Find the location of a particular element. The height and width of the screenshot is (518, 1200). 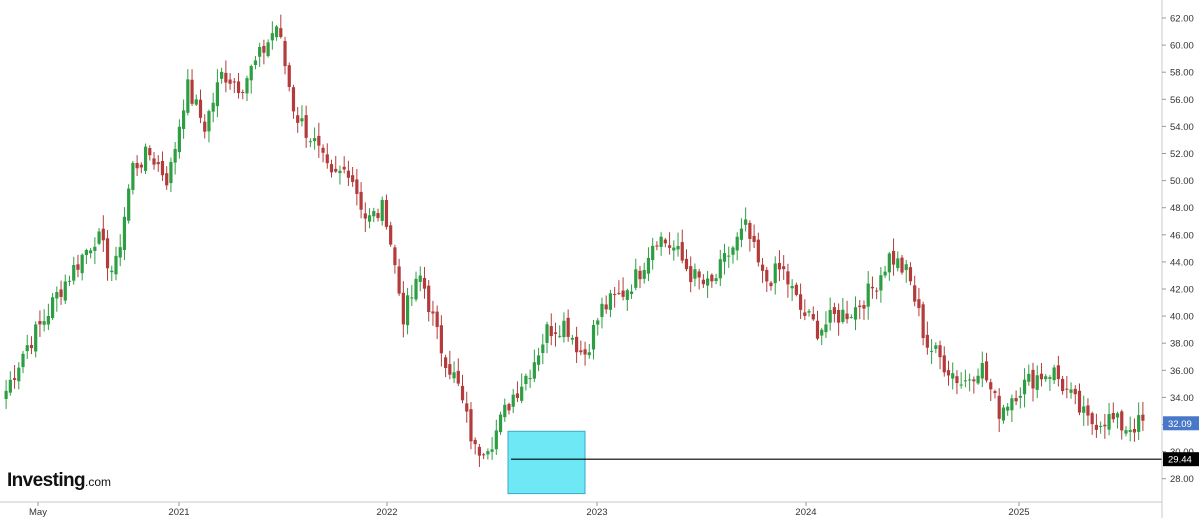

x-tick-label: 2025 is located at coordinates (1018, 512).